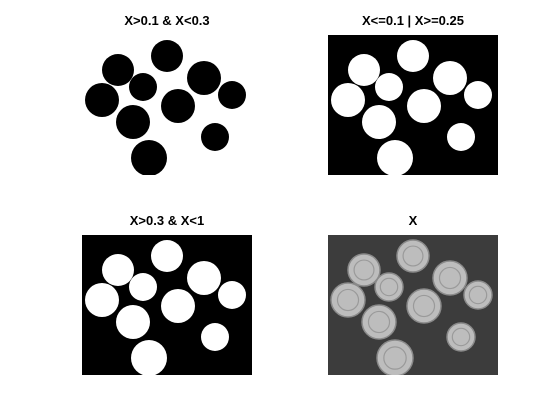 This screenshot has width=560, height=420. Describe the element at coordinates (167, 20) in the screenshot. I see `panel-title: X>0.1 & X<0.3` at that location.